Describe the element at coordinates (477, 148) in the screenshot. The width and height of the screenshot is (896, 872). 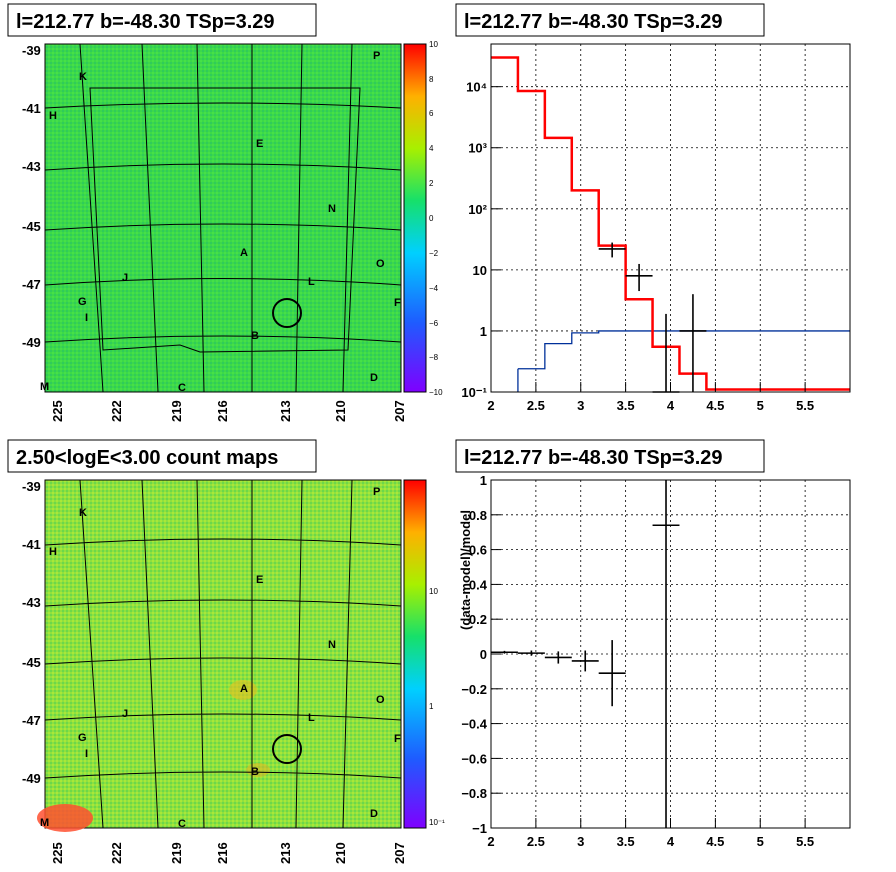
I see `y-tick-label: 10³` at that location.